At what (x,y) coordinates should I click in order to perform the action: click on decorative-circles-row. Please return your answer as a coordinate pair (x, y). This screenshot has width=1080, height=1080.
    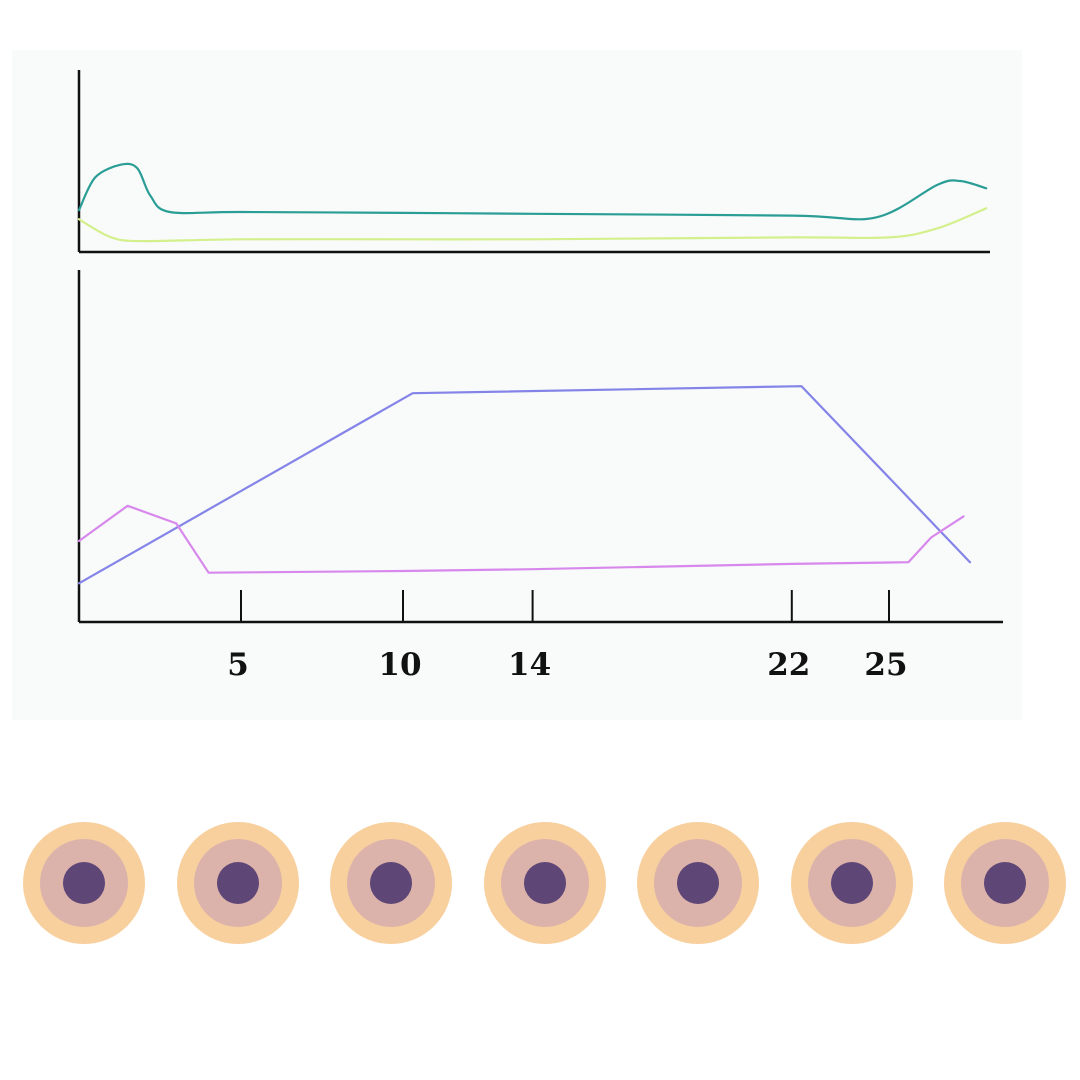
    Looking at the image, I should click on (545, 883).